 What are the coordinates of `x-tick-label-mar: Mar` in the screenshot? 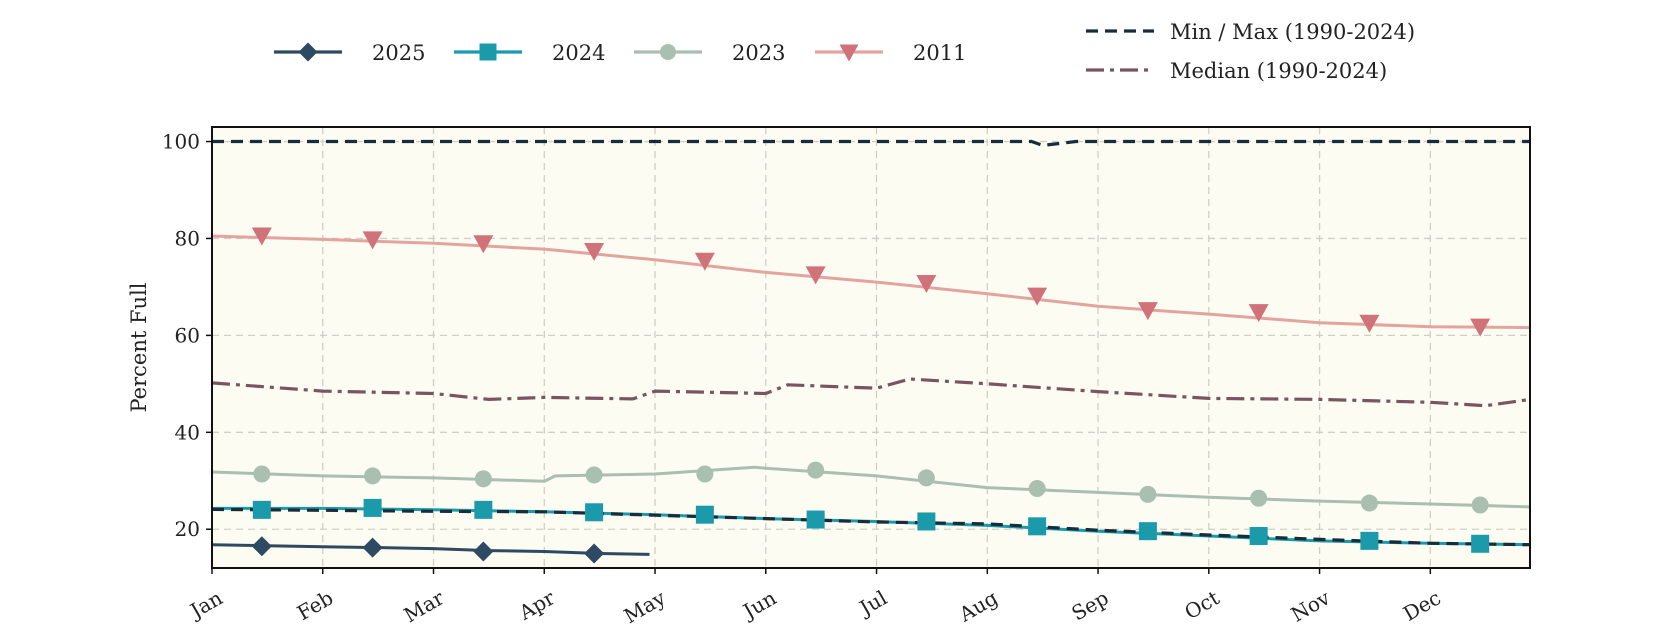 It's located at (424, 606).